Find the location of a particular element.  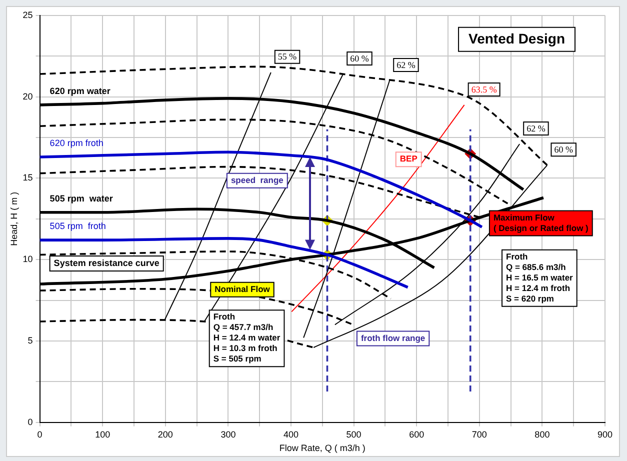

series-label: 505 rpm froth is located at coordinates (78, 226).